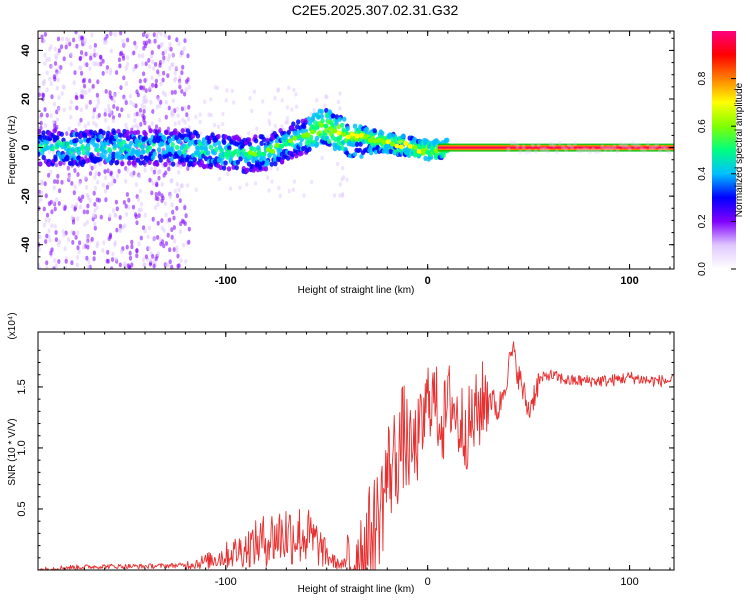  Describe the element at coordinates (702, 78) in the screenshot. I see `colorbar-tick-label: 0.8` at that location.